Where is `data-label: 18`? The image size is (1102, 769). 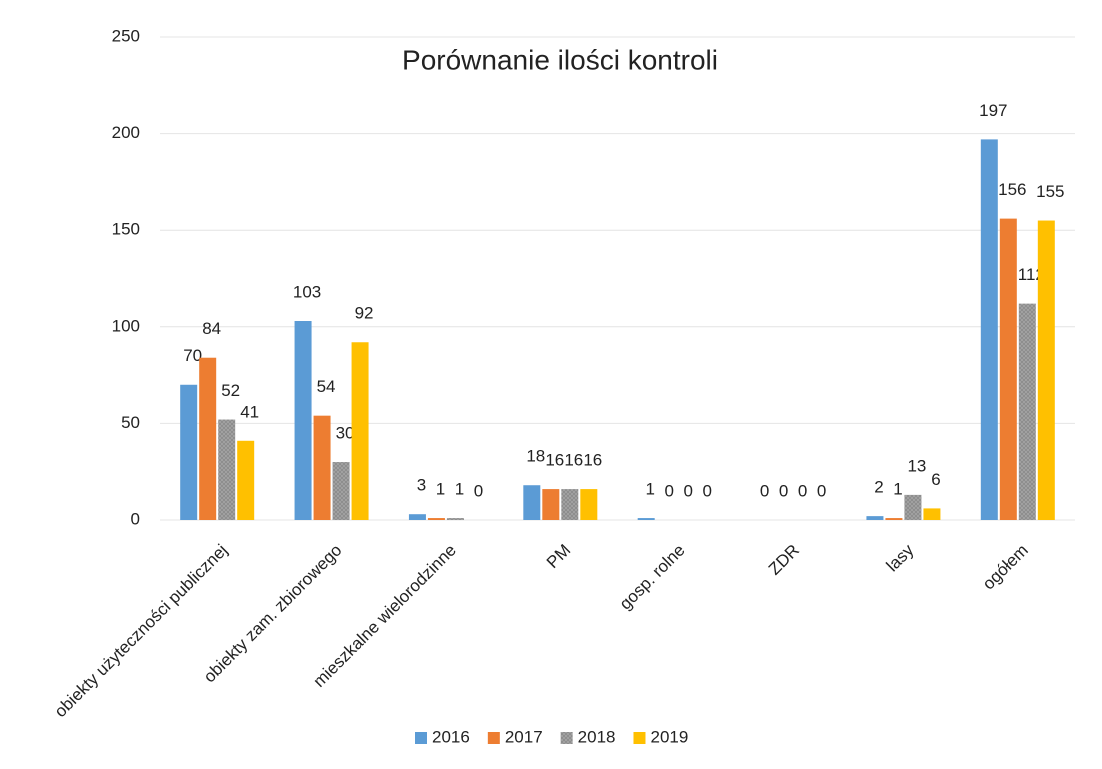 data-label: 18 is located at coordinates (535, 456).